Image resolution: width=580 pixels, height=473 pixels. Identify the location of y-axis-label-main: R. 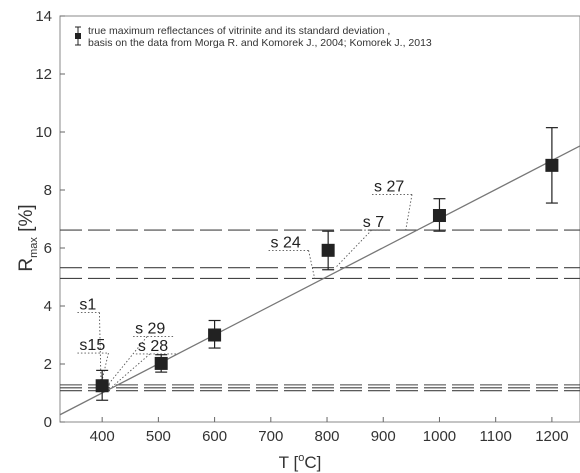
(26, 265).